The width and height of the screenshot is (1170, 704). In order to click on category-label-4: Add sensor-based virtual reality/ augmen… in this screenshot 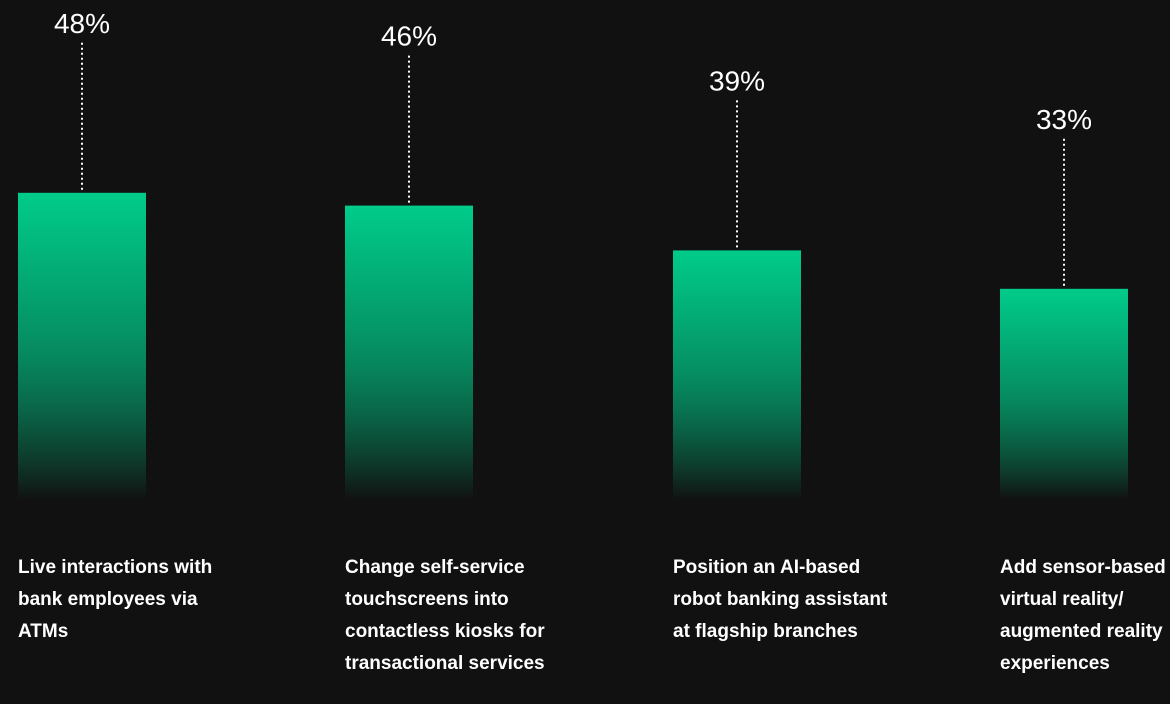, I will do `click(1083, 615)`.